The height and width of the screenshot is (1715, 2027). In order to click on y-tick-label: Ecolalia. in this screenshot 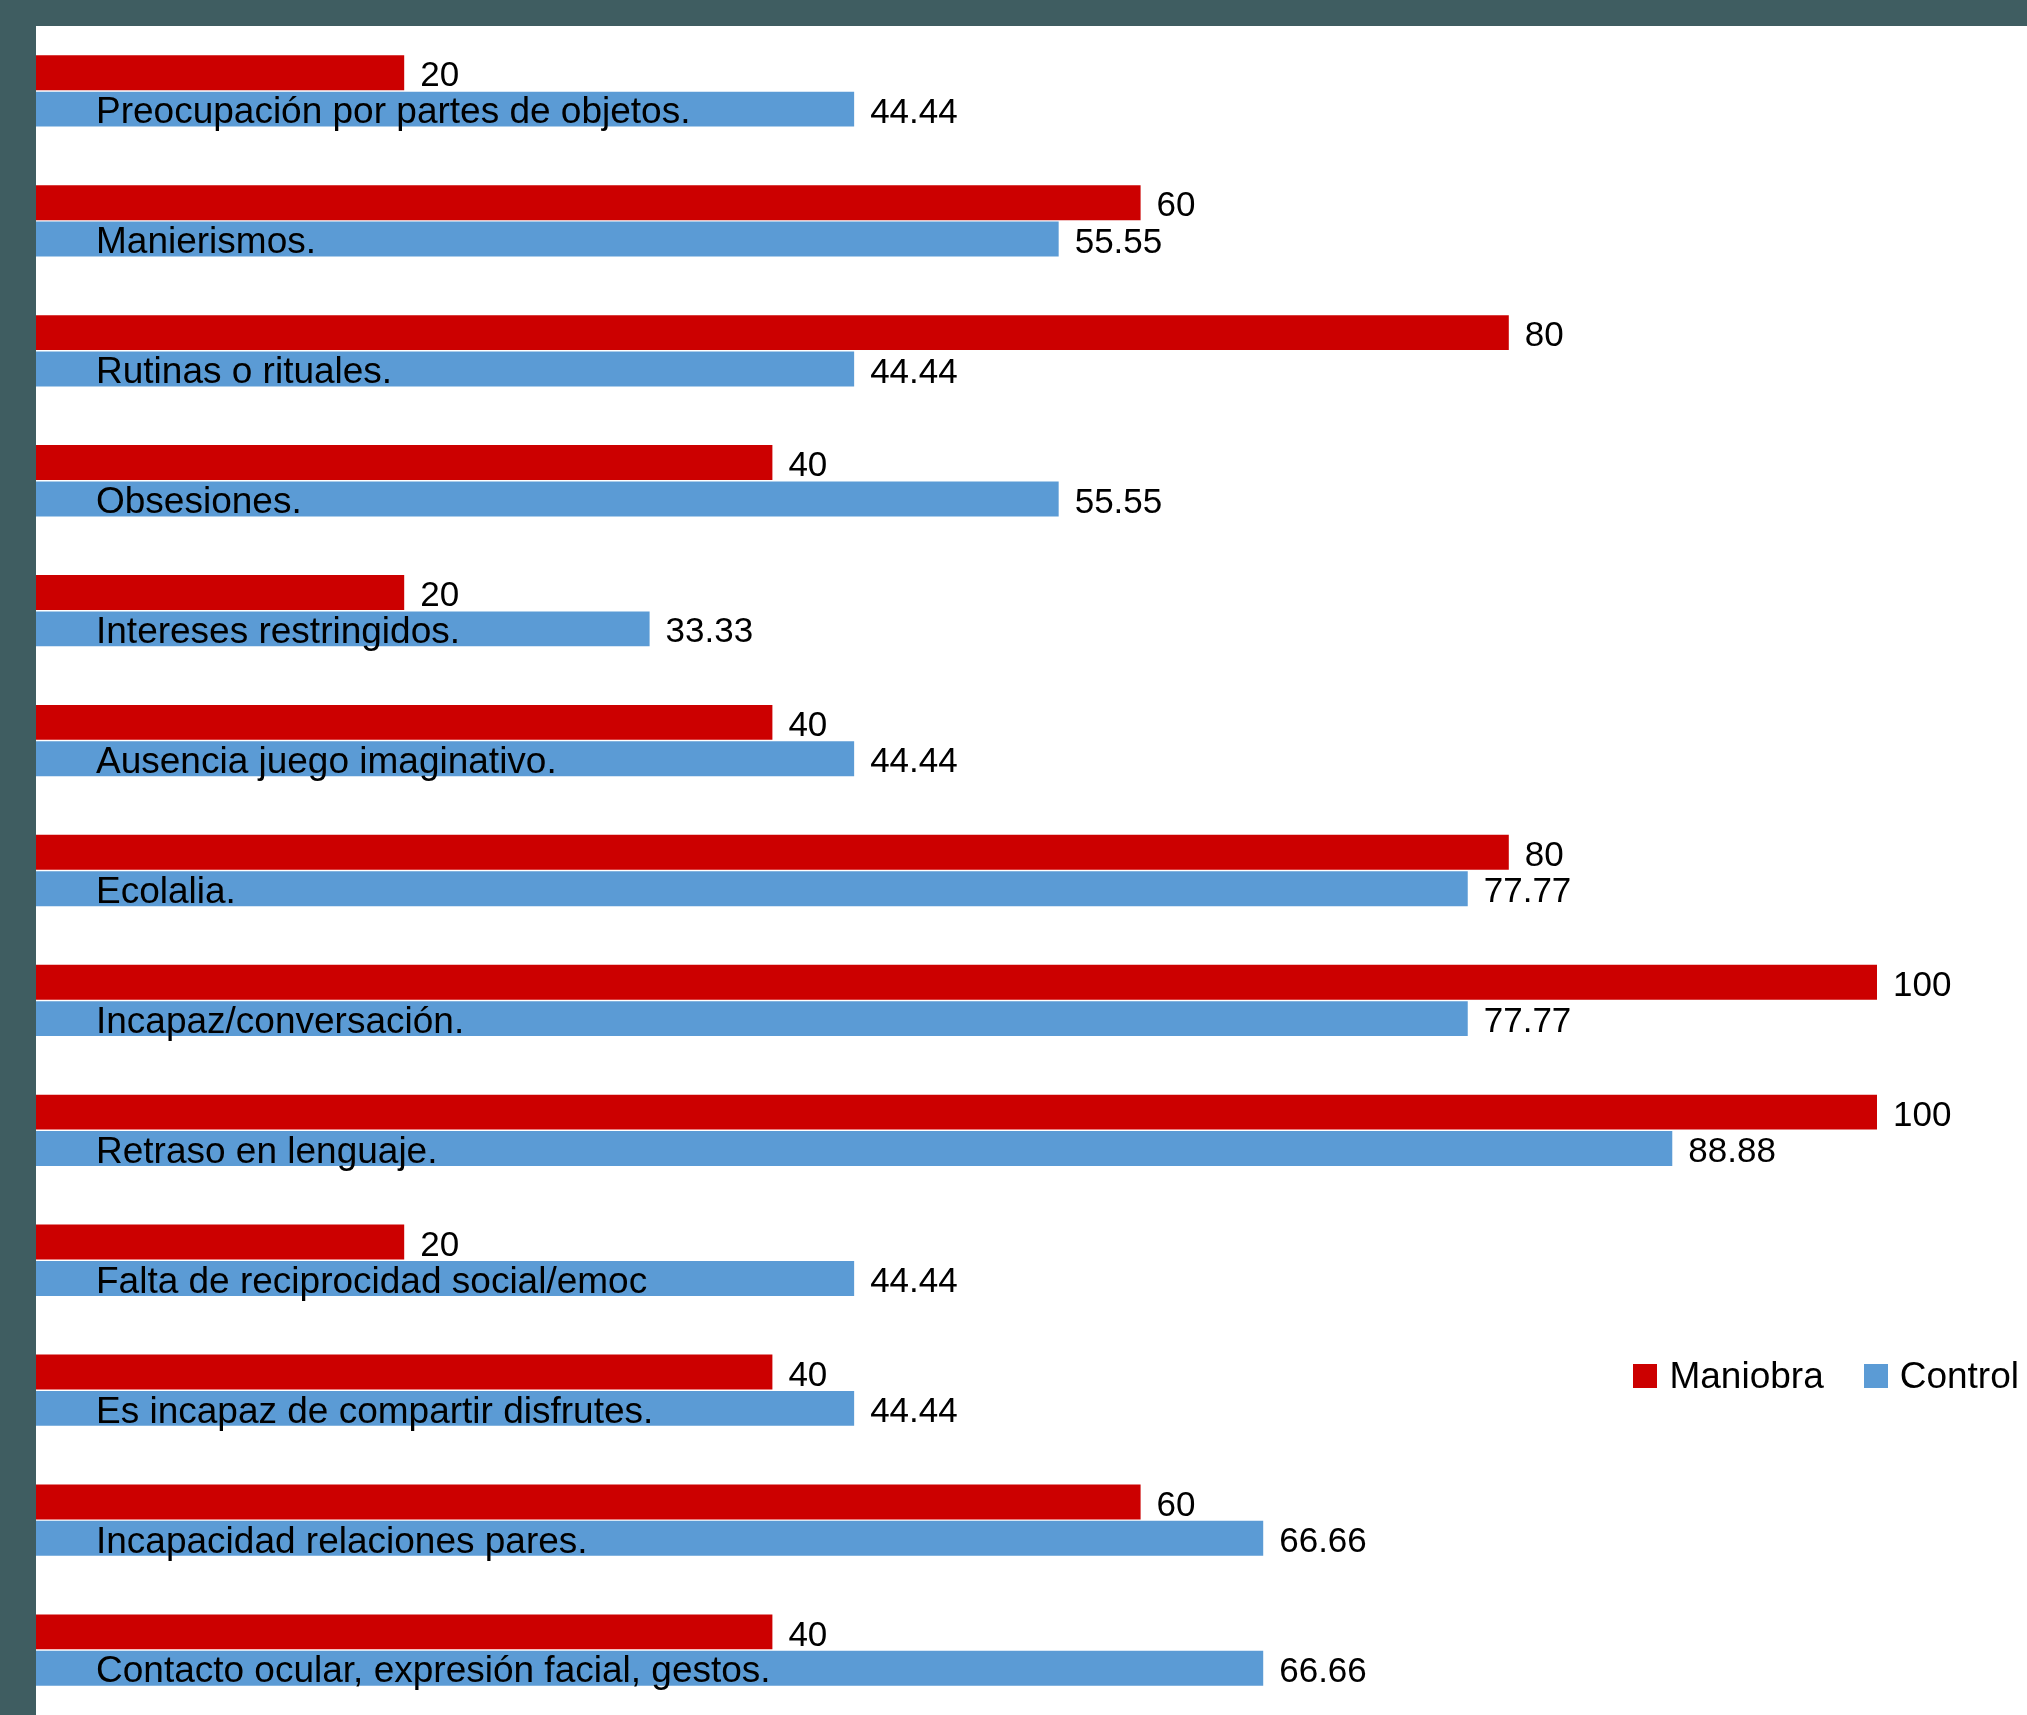, I will do `click(166, 890)`.